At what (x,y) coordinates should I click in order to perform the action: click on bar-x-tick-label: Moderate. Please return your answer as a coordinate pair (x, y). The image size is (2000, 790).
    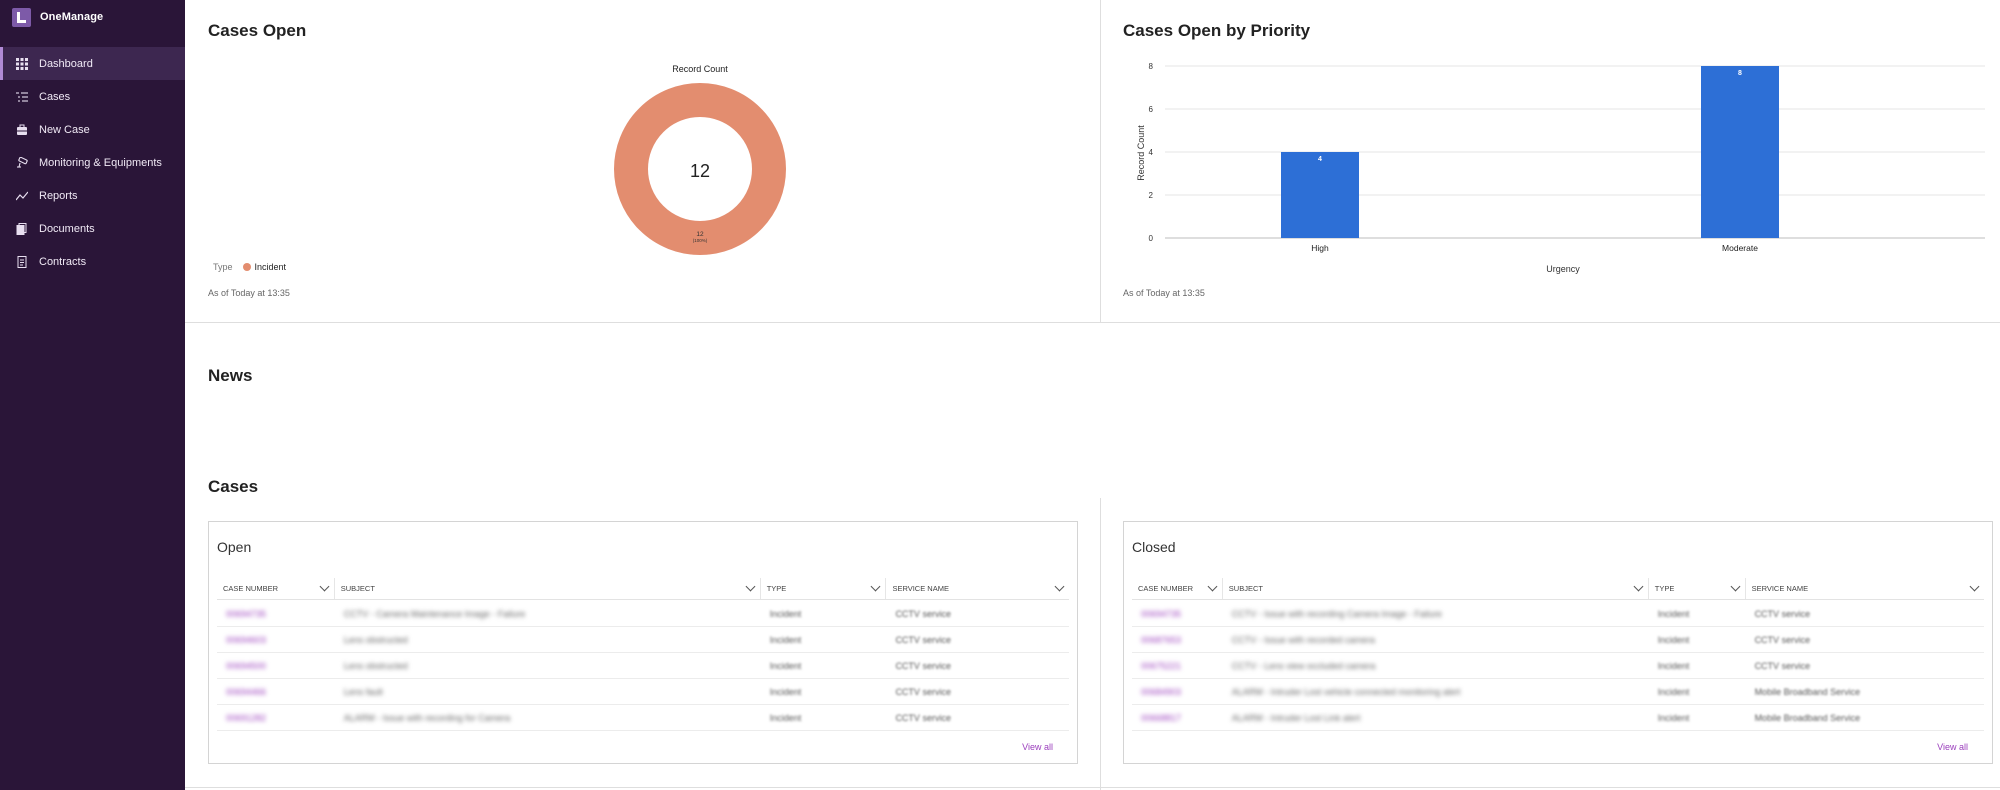
    Looking at the image, I should click on (1740, 248).